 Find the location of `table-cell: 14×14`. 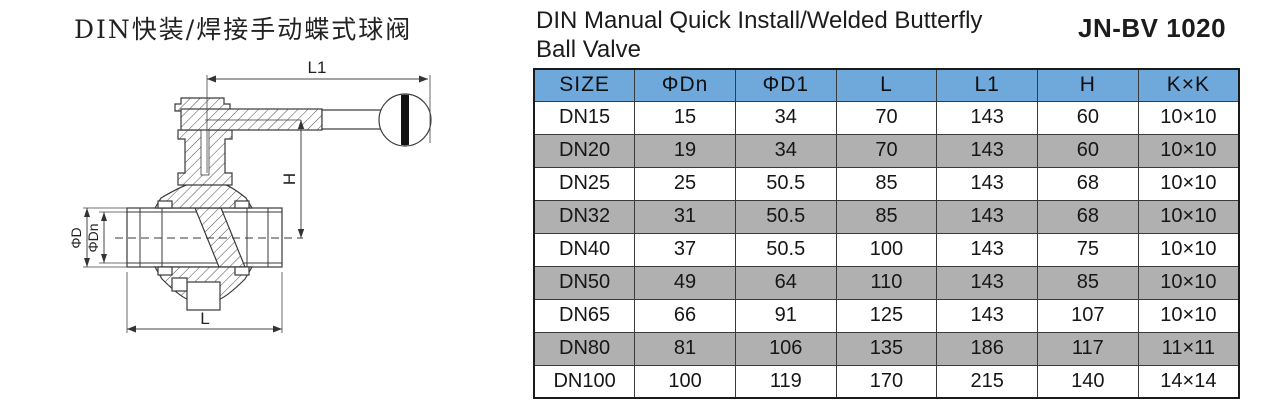

table-cell: 14×14 is located at coordinates (1188, 381).